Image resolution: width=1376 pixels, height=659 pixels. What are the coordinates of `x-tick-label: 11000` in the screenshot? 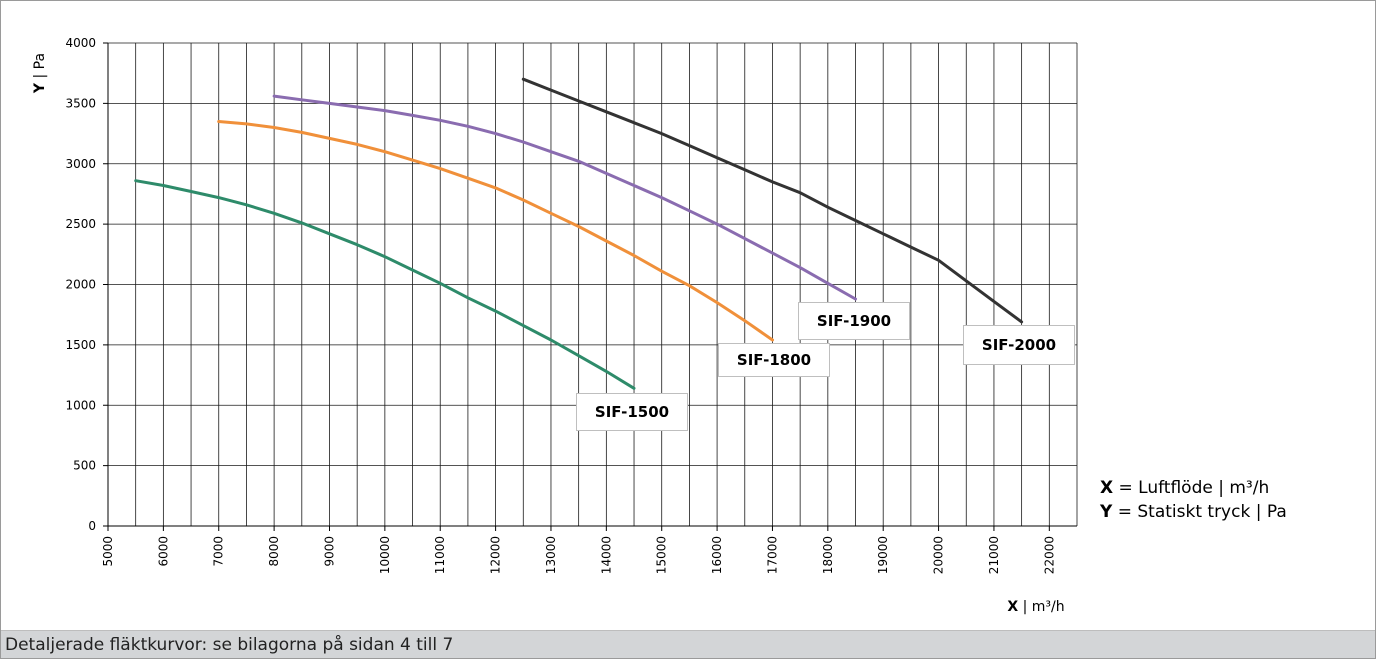 It's located at (440, 555).